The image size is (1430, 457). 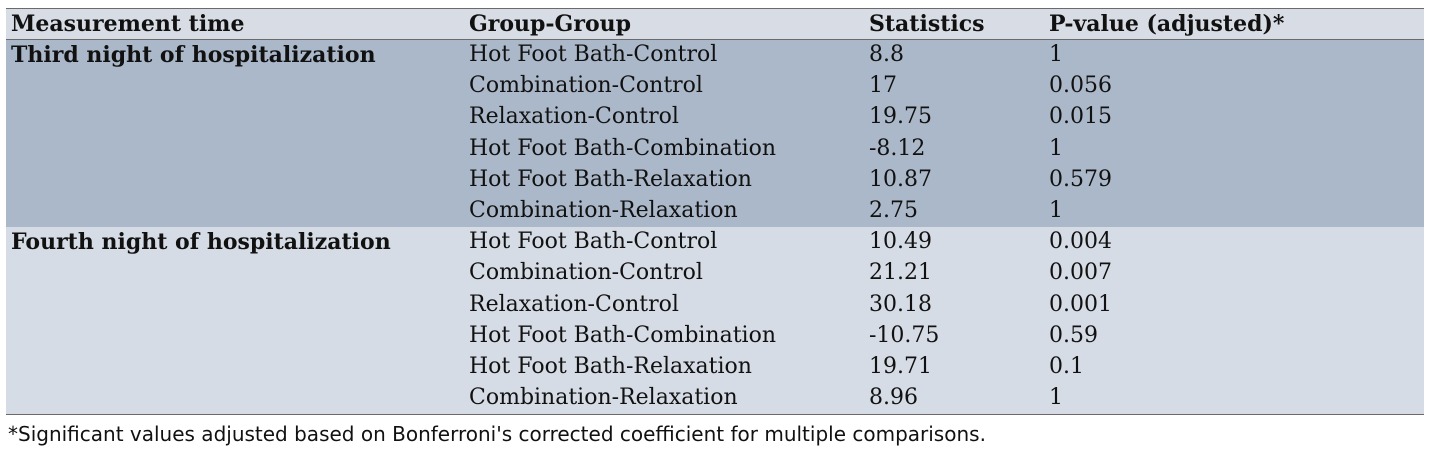 I want to click on table-row: Hot Foot Bath-Relaxation 19.71 0.1, so click(x=715, y=367).